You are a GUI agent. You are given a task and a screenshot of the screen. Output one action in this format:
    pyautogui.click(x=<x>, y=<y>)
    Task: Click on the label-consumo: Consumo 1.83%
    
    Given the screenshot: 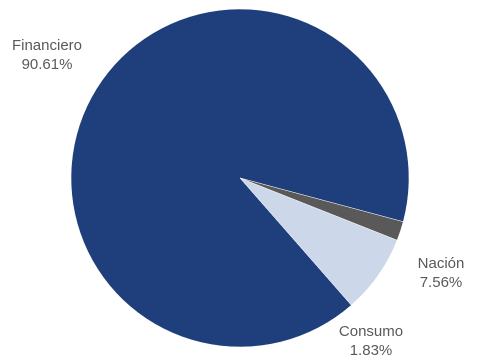 What is the action you would take?
    pyautogui.click(x=371, y=341)
    